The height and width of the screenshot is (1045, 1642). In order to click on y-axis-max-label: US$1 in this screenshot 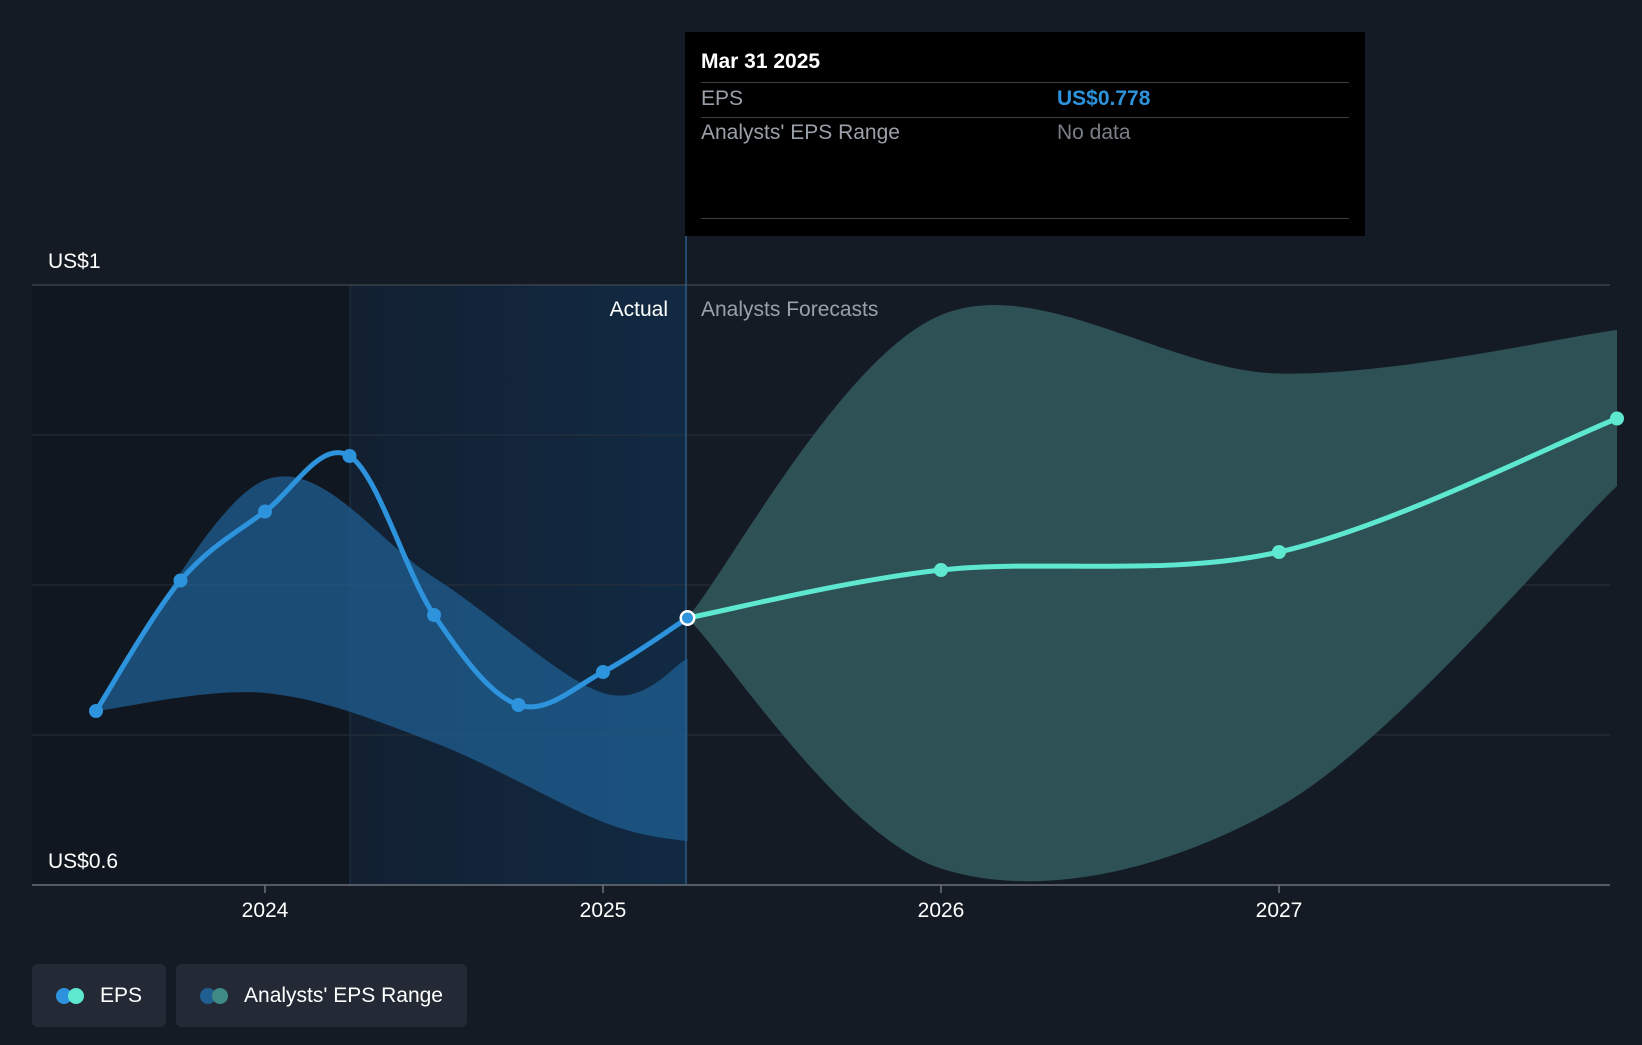, I will do `click(74, 261)`.